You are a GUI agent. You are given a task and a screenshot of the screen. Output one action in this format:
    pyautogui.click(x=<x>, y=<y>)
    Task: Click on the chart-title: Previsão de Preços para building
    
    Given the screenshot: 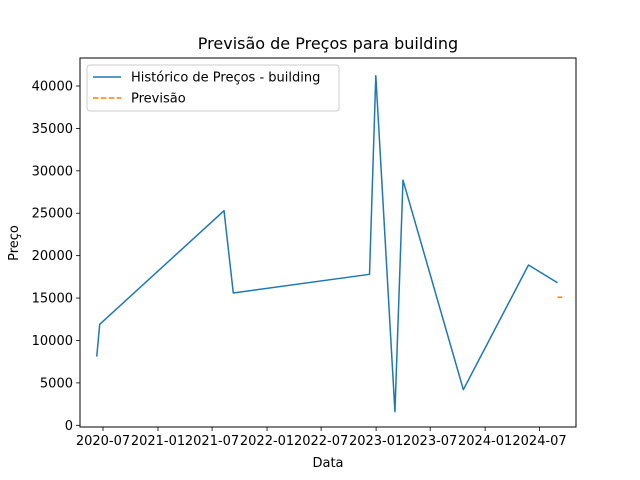 What is the action you would take?
    pyautogui.click(x=328, y=43)
    